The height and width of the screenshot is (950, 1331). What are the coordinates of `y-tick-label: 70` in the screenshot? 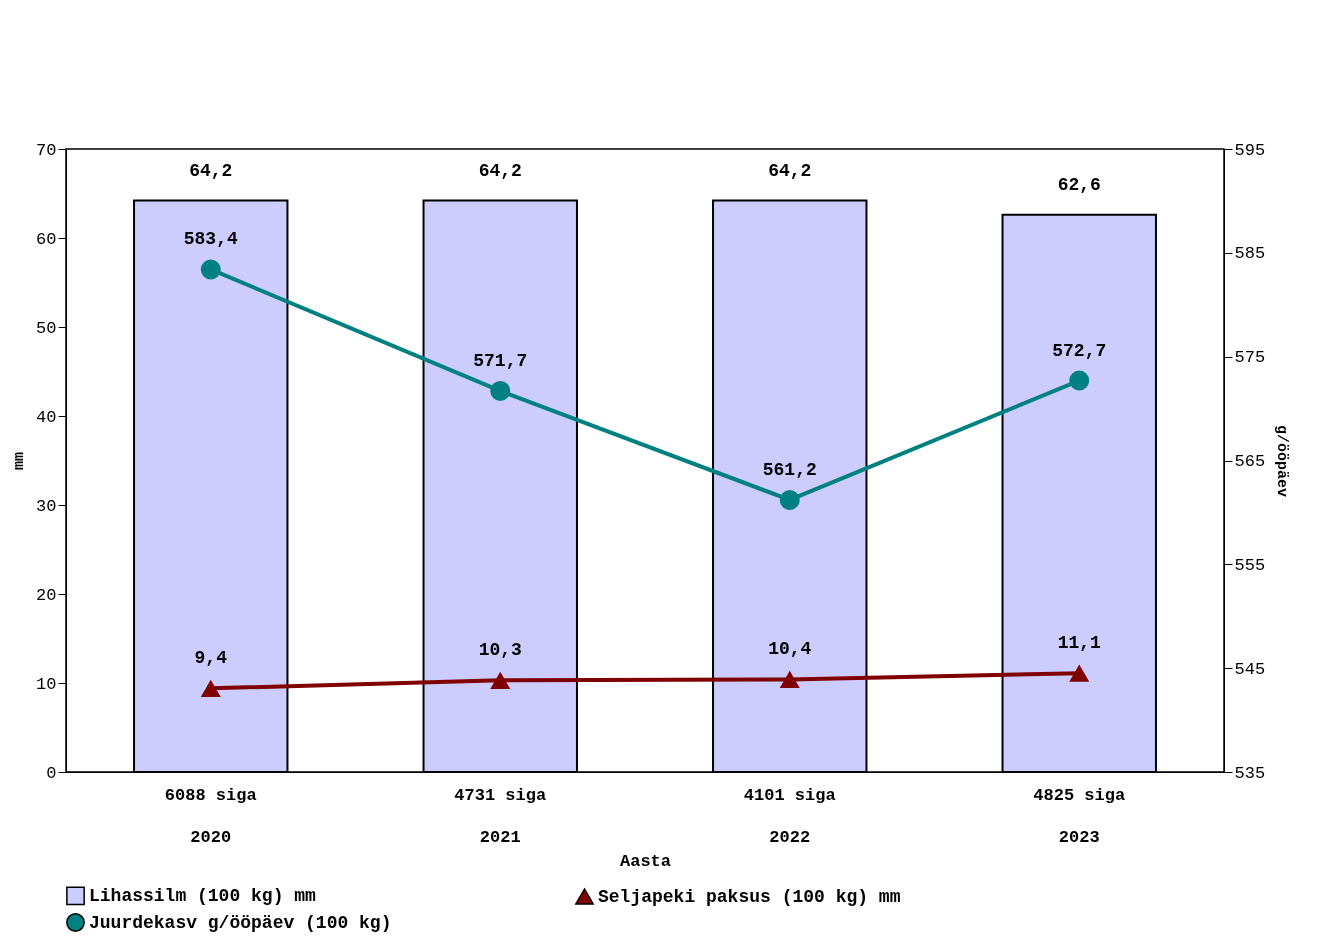 It's located at (46, 150).